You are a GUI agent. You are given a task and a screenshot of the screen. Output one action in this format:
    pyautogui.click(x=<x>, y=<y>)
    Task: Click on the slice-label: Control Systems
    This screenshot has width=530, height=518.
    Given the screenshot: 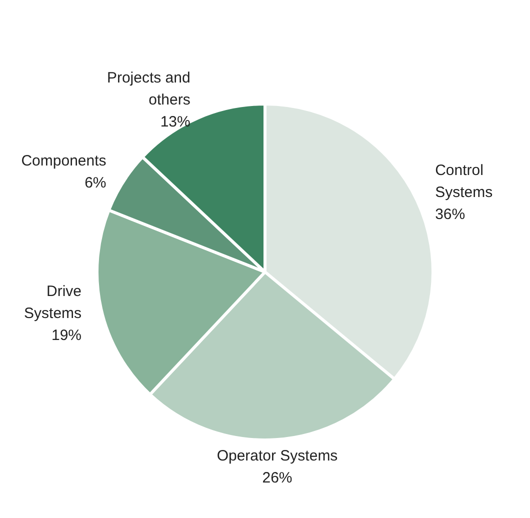 What is the action you would take?
    pyautogui.click(x=464, y=181)
    